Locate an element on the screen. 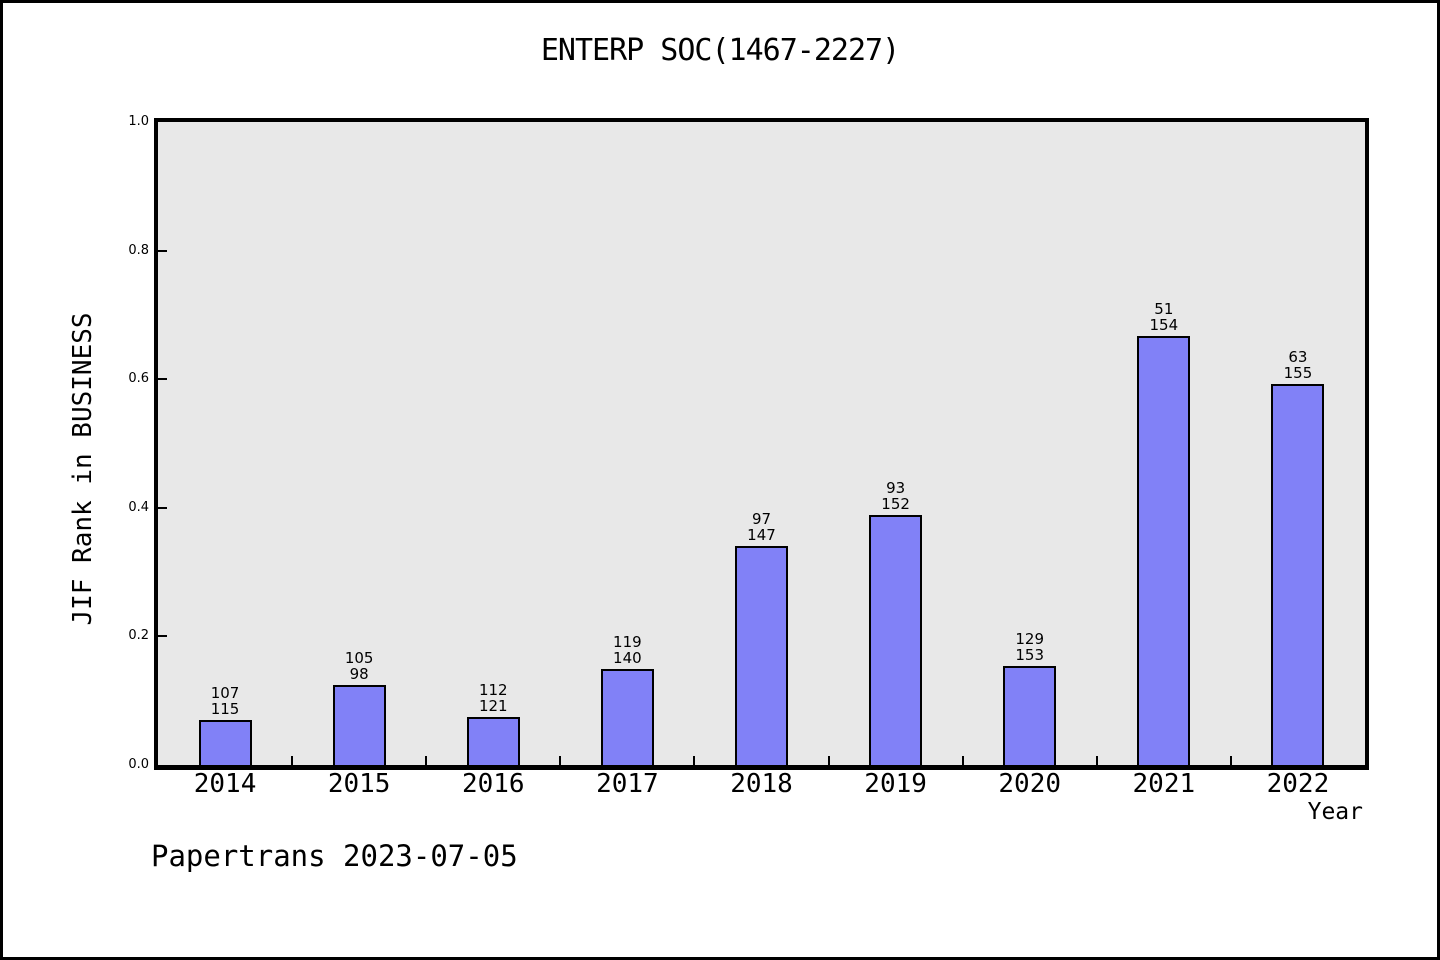 Image resolution: width=1440 pixels, height=960 pixels. bar-rank-value: 51 is located at coordinates (1164, 309).